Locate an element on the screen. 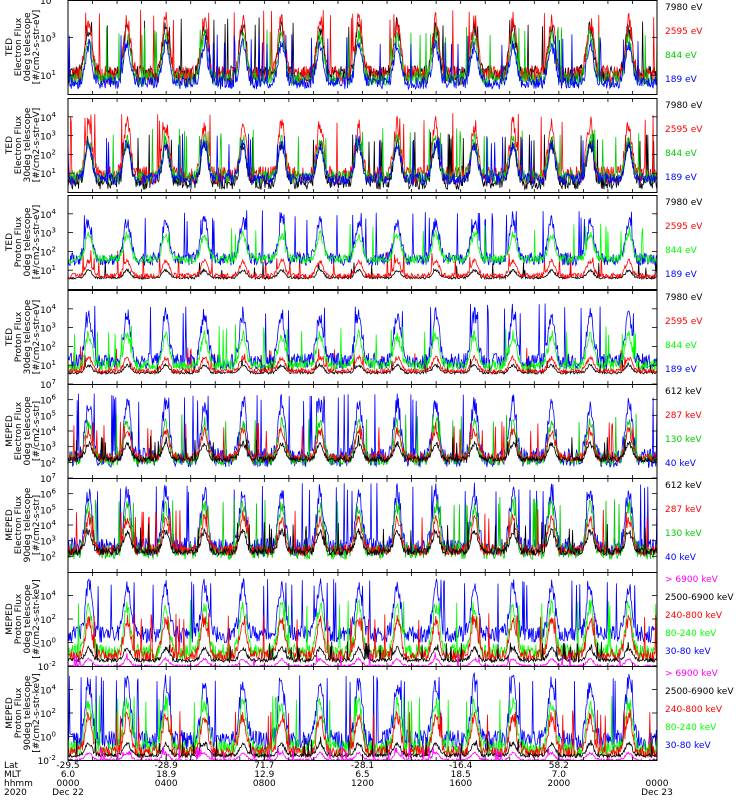 This screenshot has width=750, height=800. x-tick-mlt: 6.5 is located at coordinates (362, 775).